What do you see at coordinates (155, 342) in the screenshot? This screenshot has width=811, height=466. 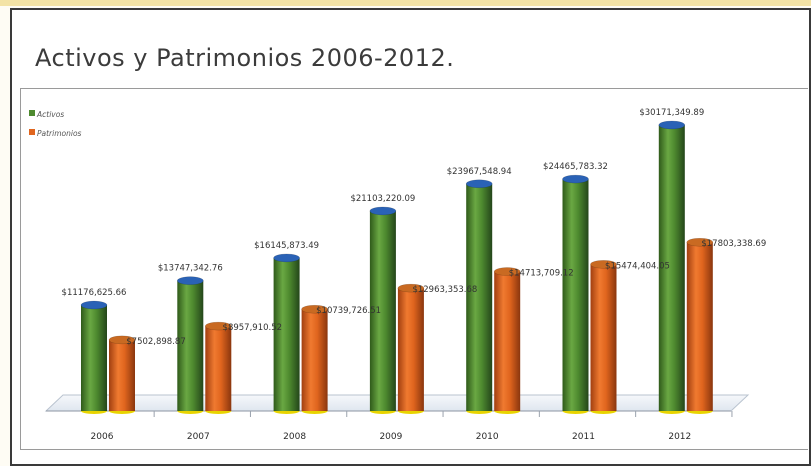 I see `data-label: $7502,898.87` at bounding box center [155, 342].